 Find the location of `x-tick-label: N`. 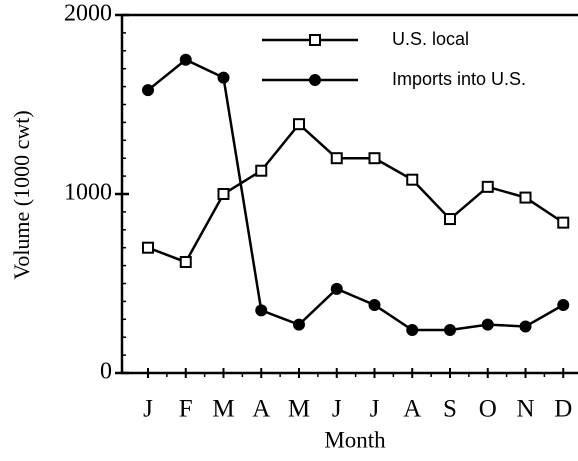

x-tick-label: N is located at coordinates (525, 409).